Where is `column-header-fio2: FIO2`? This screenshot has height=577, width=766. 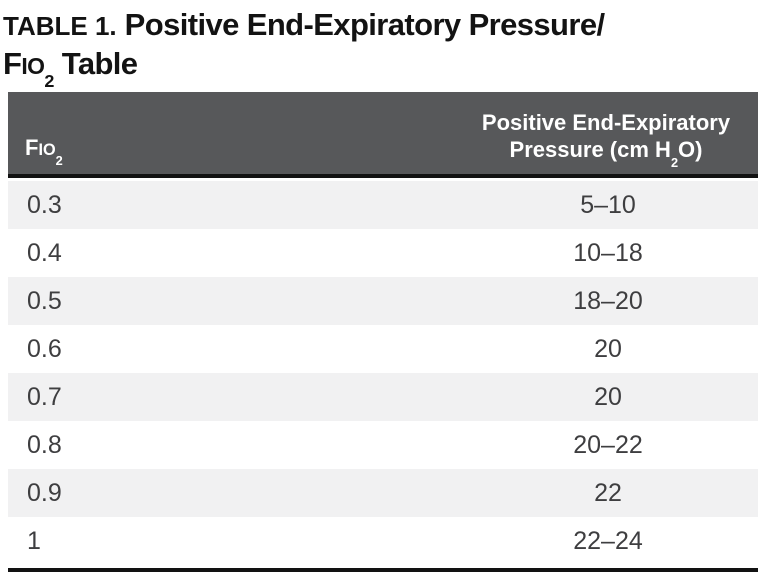
column-header-fio2: FIO2 is located at coordinates (233, 154).